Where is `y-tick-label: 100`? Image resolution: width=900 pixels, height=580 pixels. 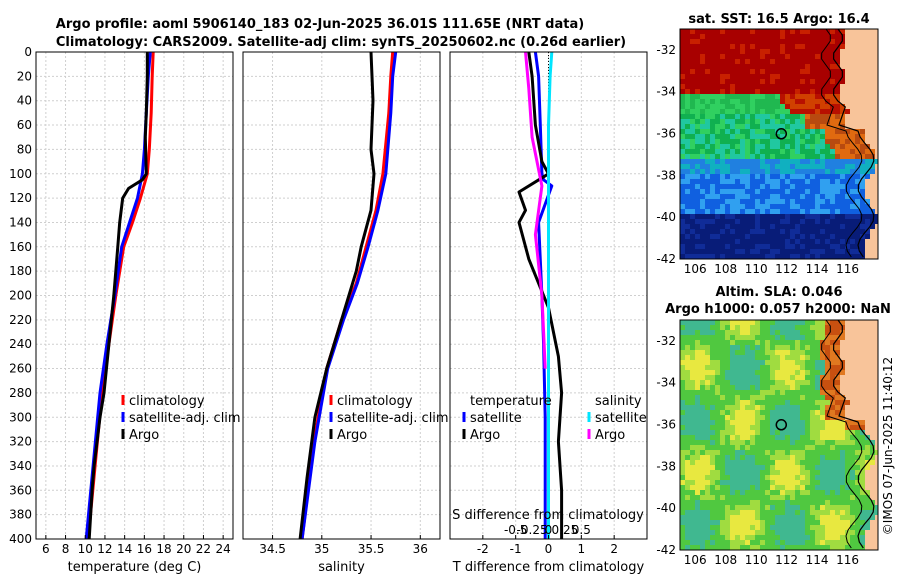 y-tick-label: 100 is located at coordinates (20, 174).